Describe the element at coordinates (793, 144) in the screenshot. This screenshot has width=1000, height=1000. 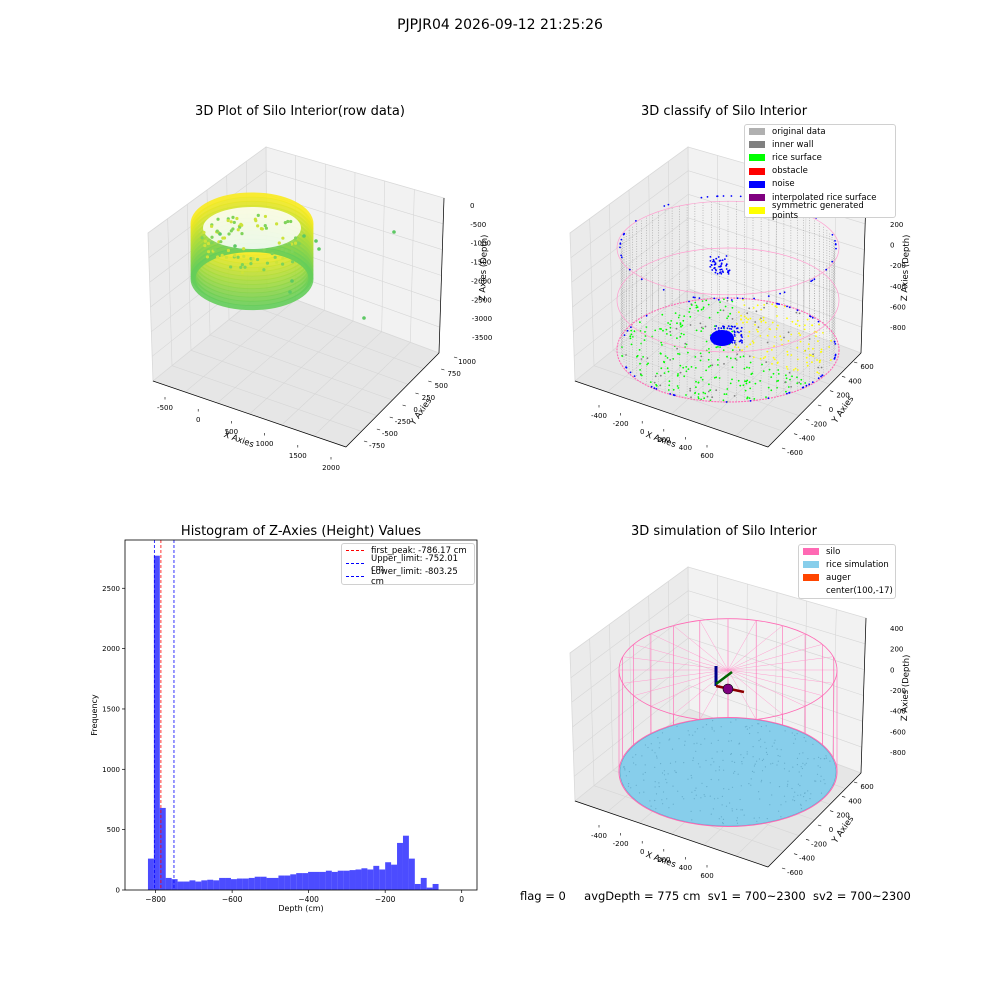
I see `legend-label: inner wall` at that location.